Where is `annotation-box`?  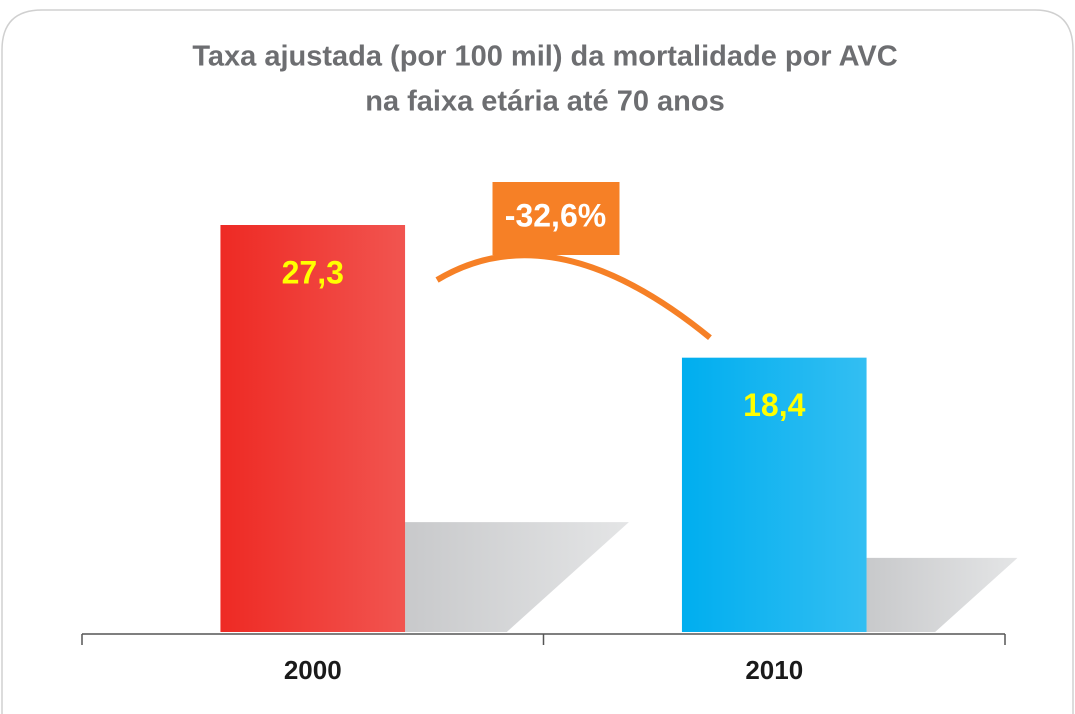
annotation-box is located at coordinates (556, 218).